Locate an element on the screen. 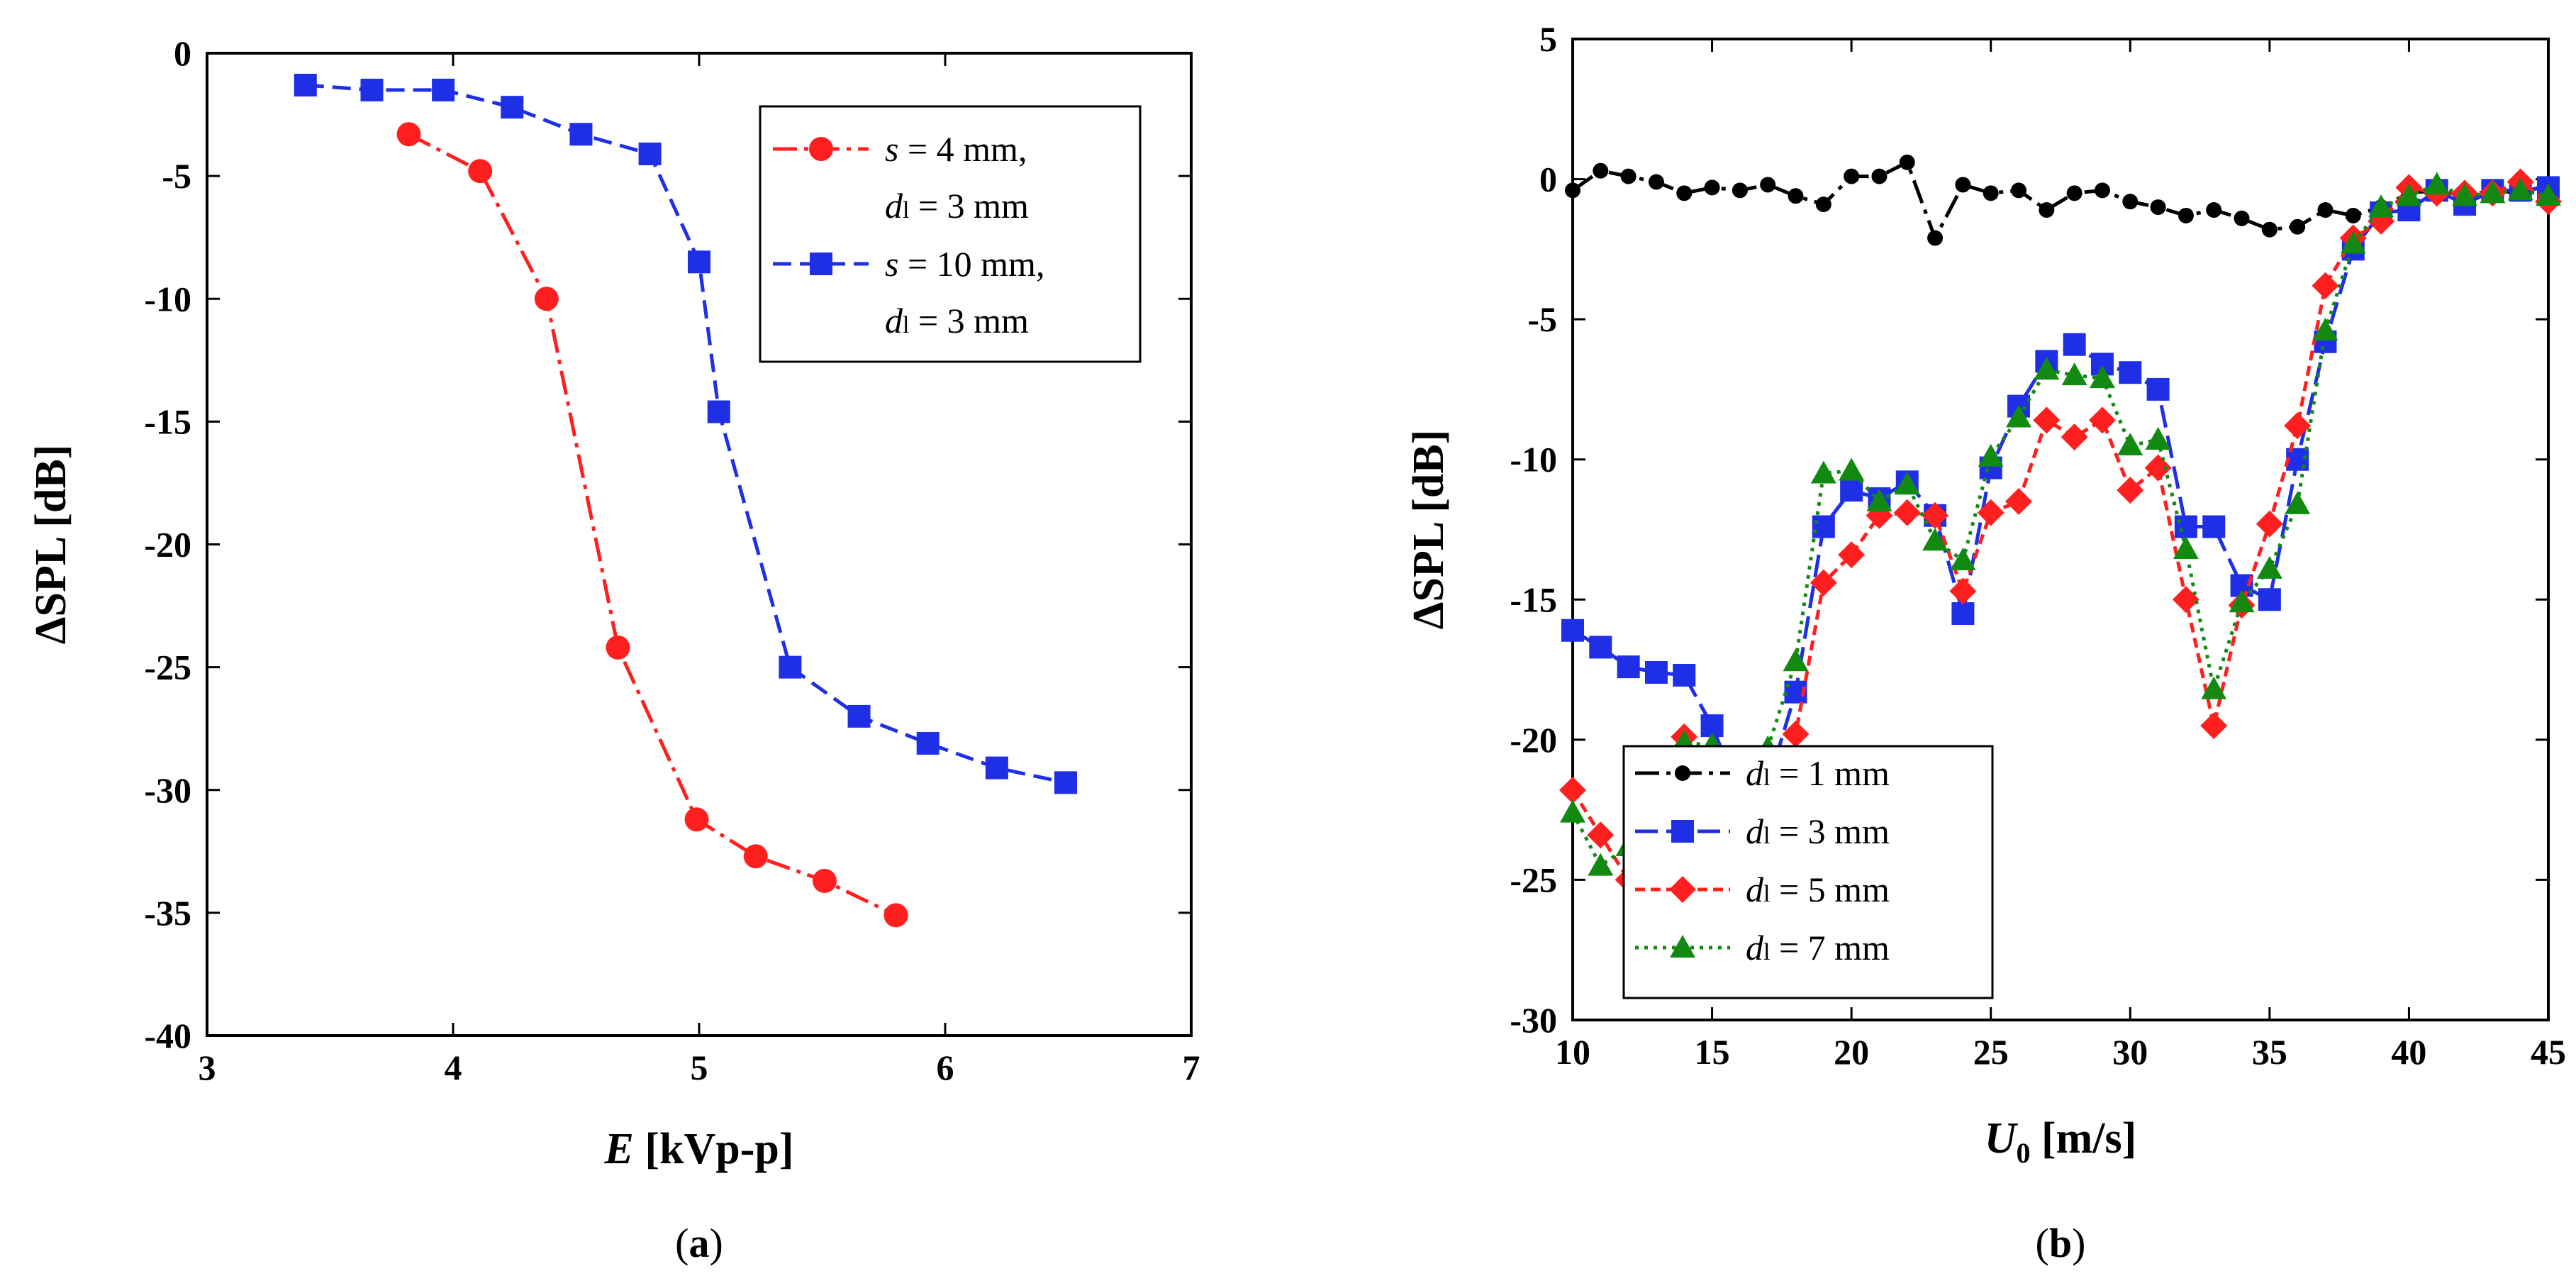  legend-label: dl = 1 mm is located at coordinates (1818, 773).